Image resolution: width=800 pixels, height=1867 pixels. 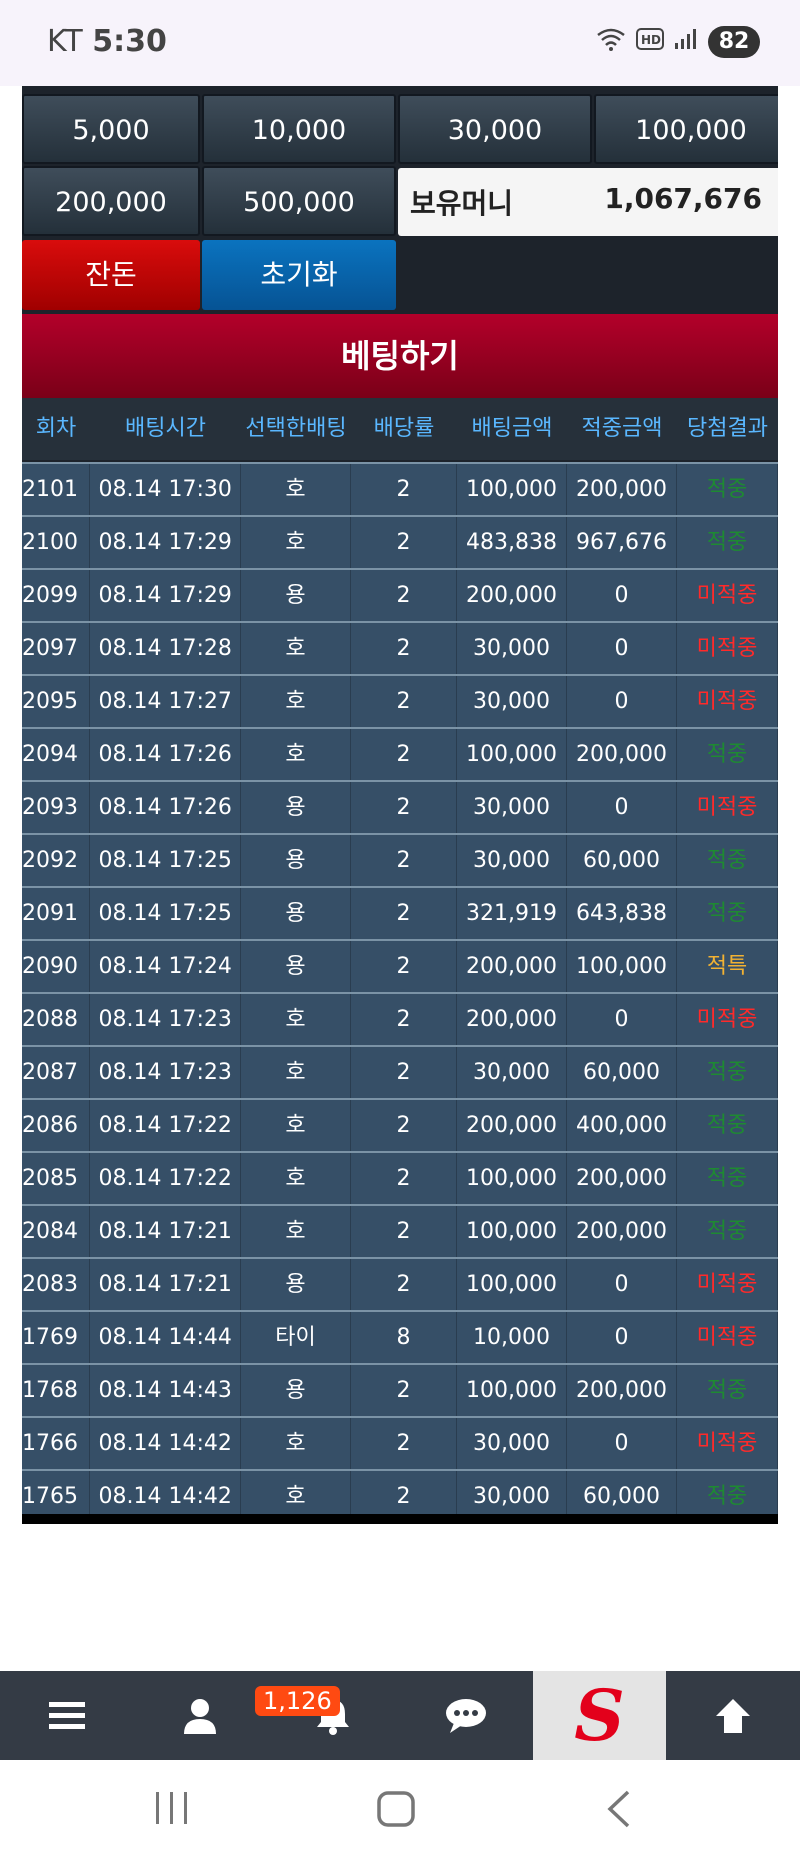 I want to click on cell-win-amount: 400,000, so click(x=622, y=1125).